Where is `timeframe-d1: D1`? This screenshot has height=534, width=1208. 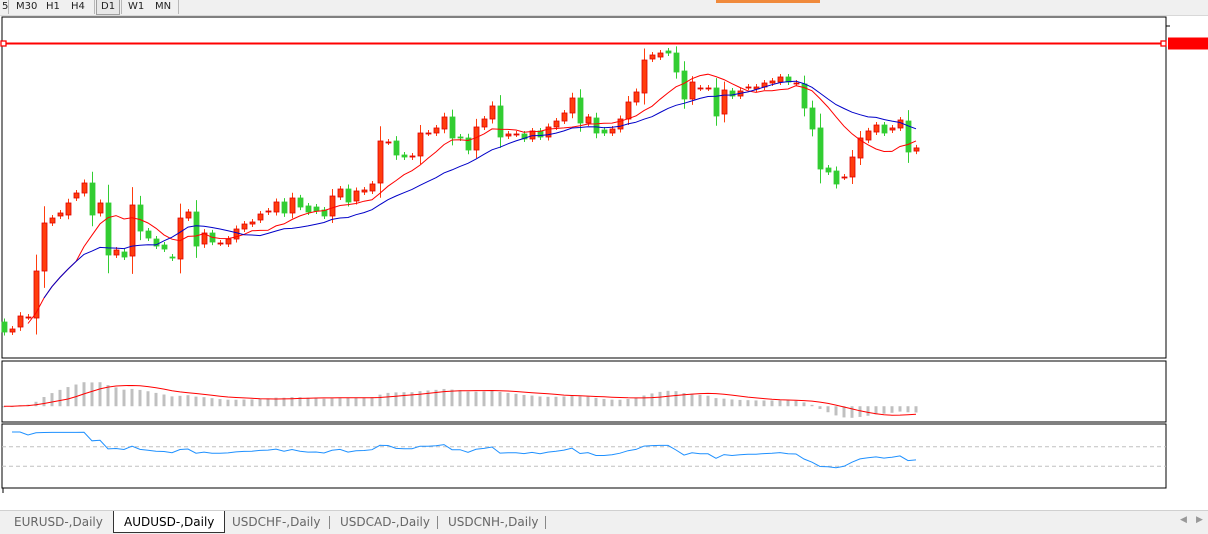
timeframe-d1: D1 is located at coordinates (108, 7).